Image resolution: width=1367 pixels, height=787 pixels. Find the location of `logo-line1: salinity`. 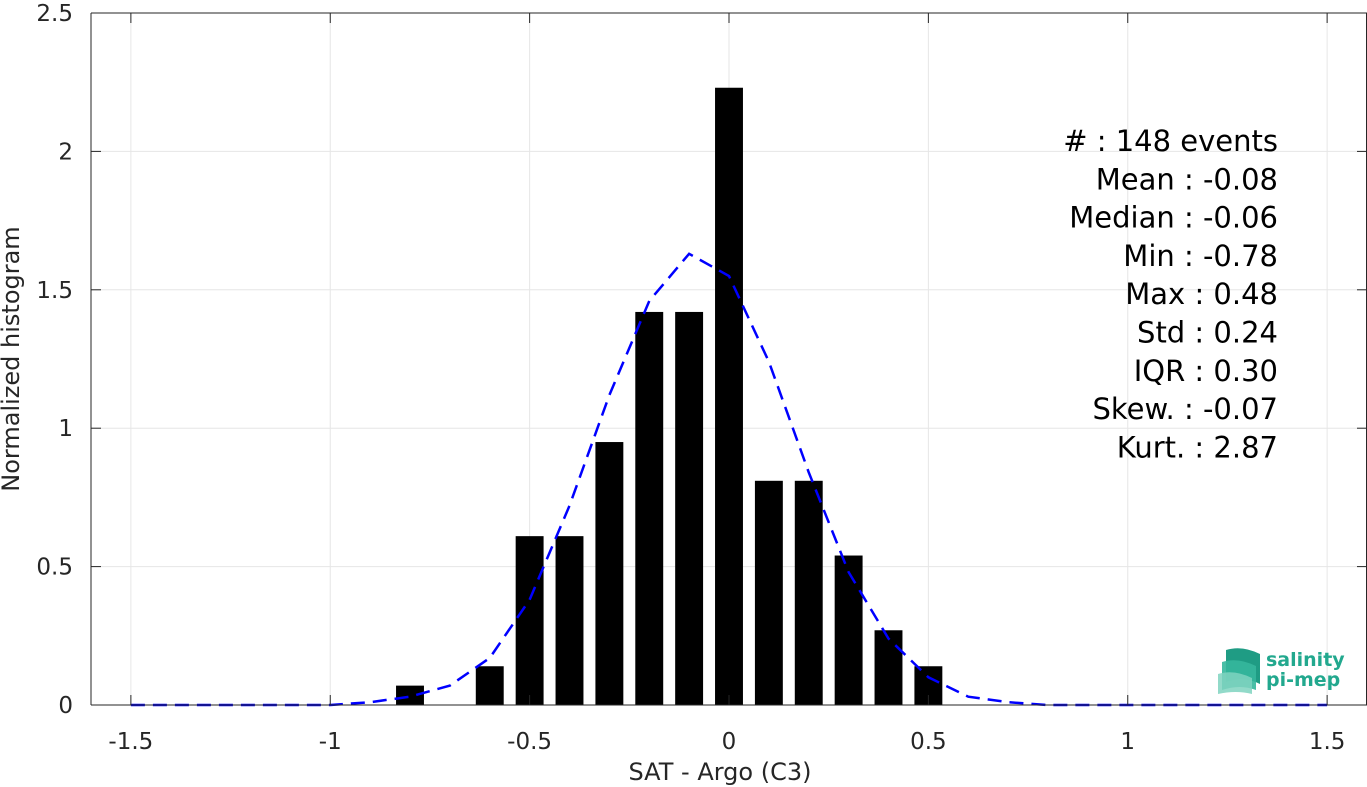

logo-line1: salinity is located at coordinates (1305, 660).